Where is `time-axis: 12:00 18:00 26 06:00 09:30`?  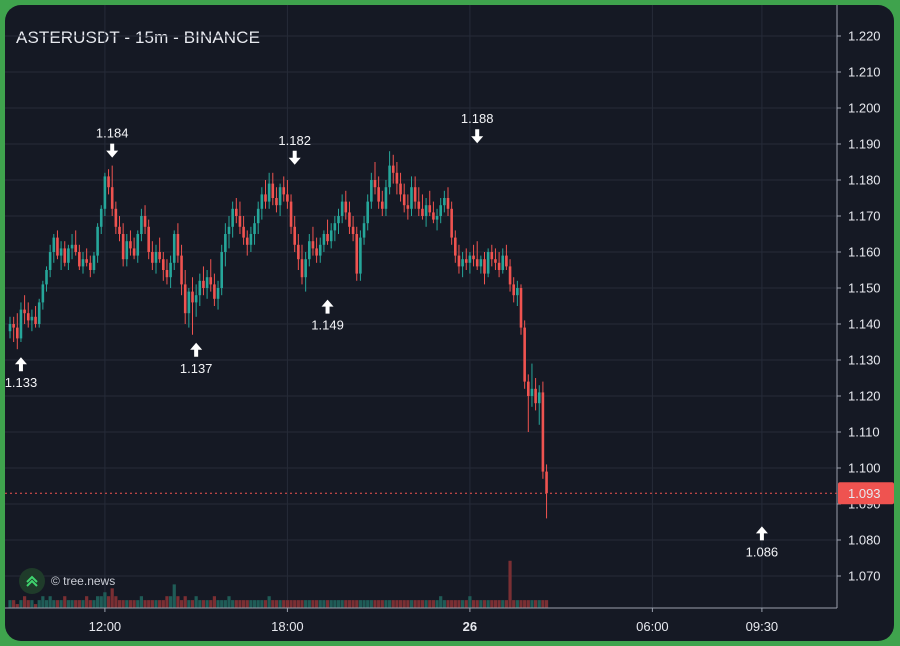 time-axis: 12:00 18:00 26 06:00 09:30 is located at coordinates (421, 620).